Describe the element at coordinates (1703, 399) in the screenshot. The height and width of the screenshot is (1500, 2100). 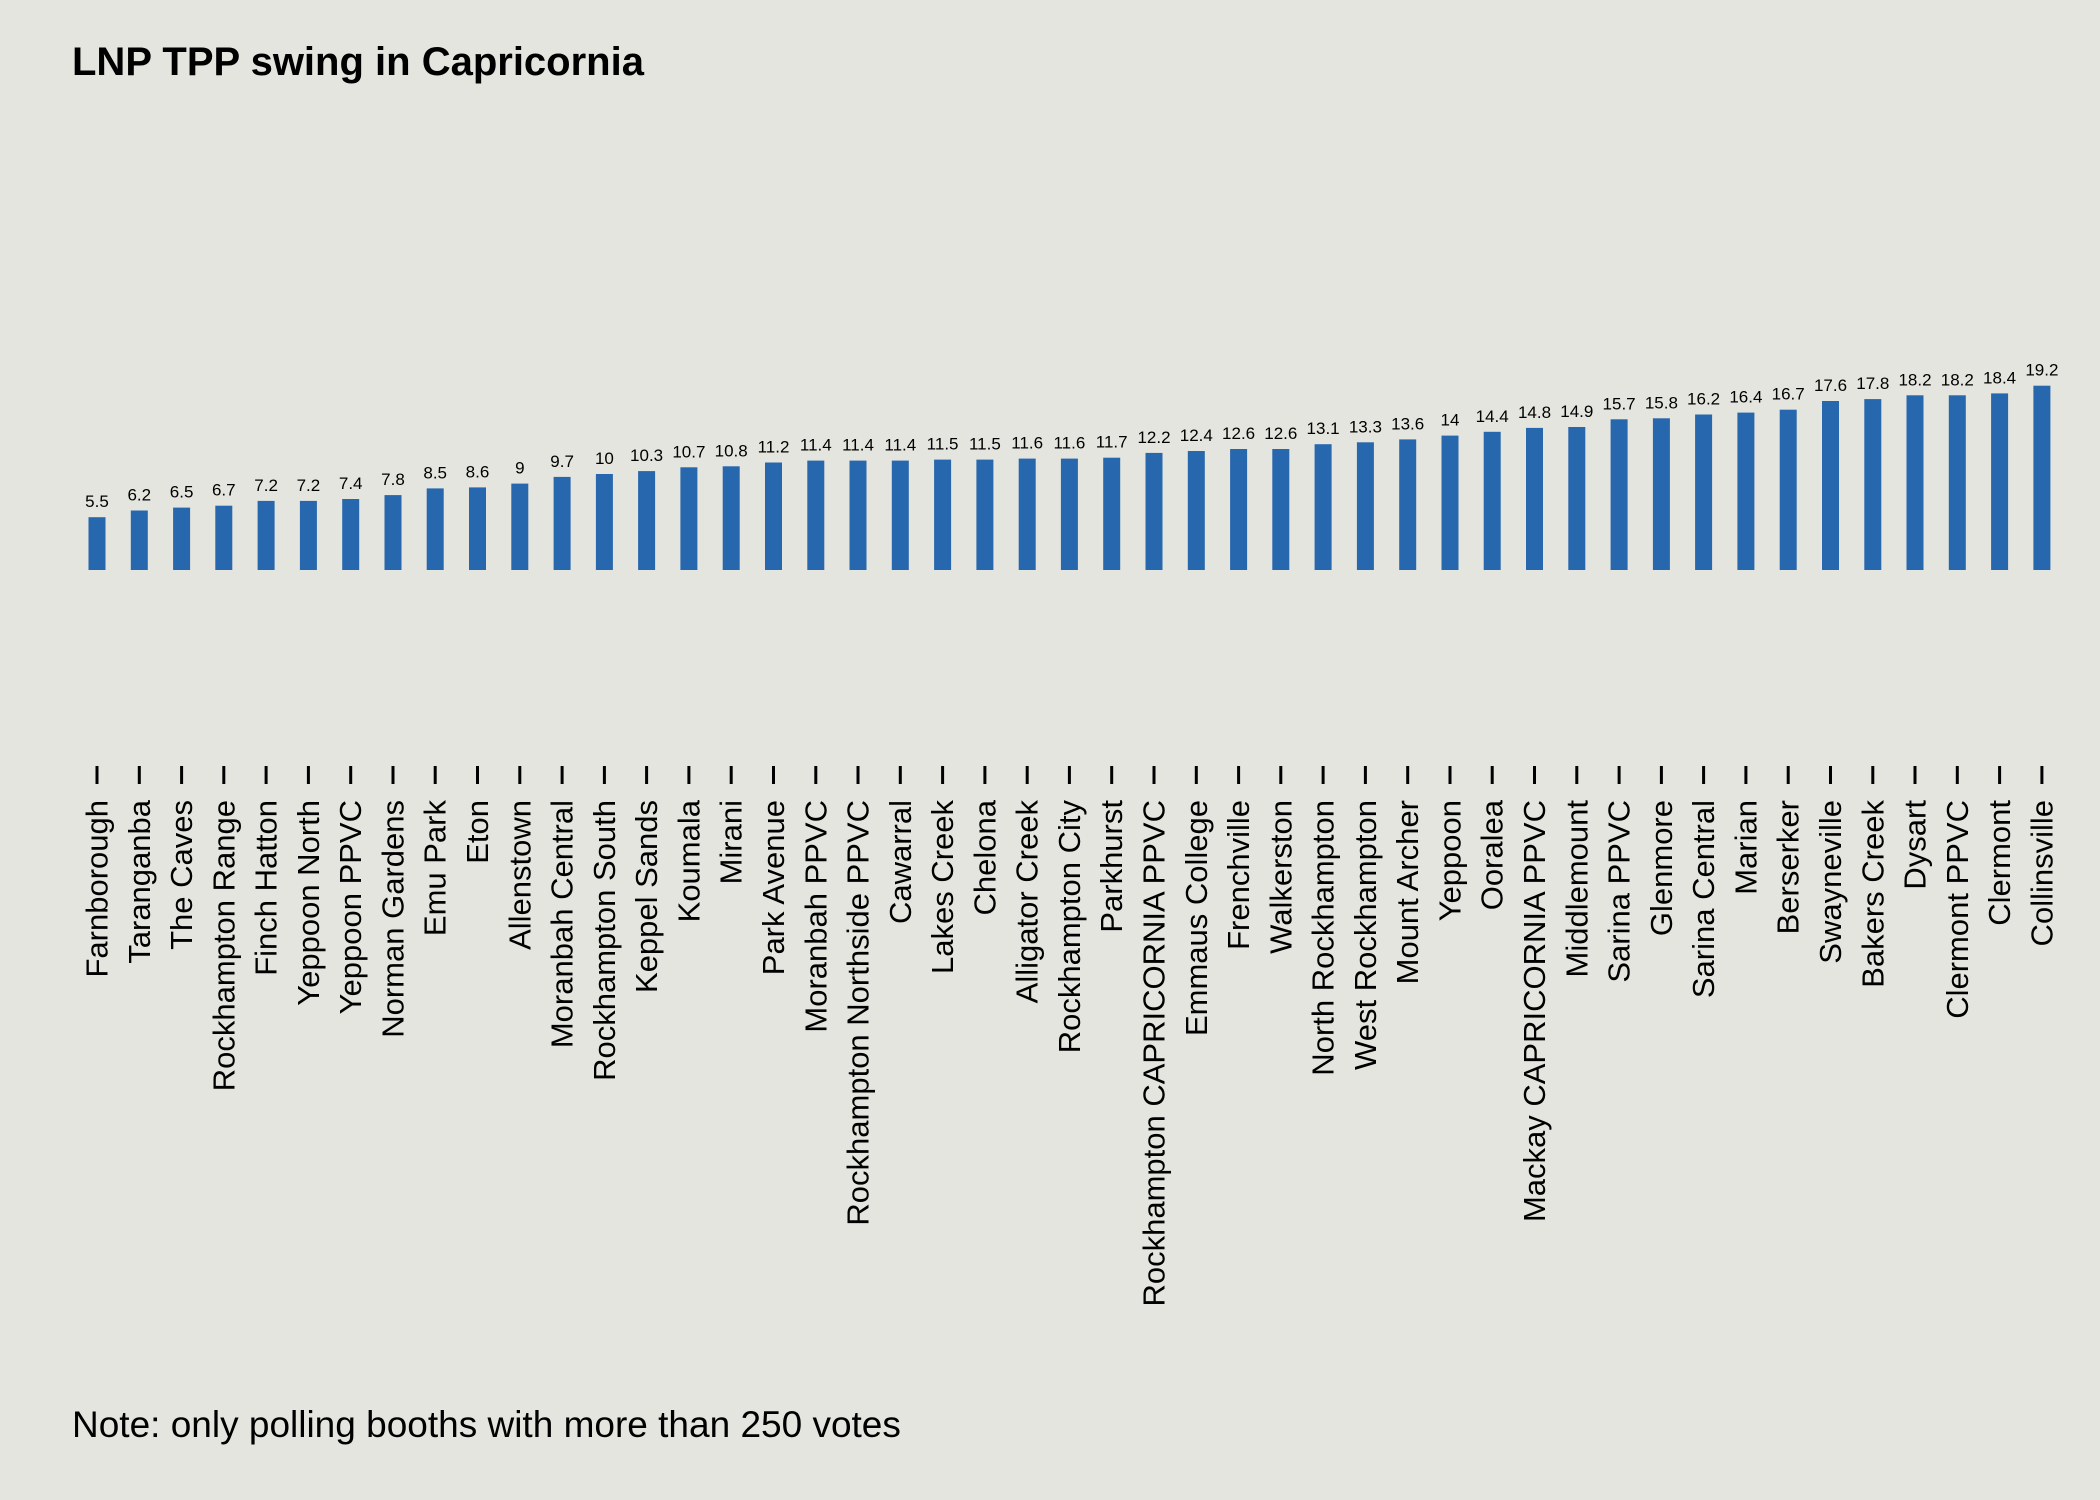
I see `bar-value-label: 16.2` at that location.